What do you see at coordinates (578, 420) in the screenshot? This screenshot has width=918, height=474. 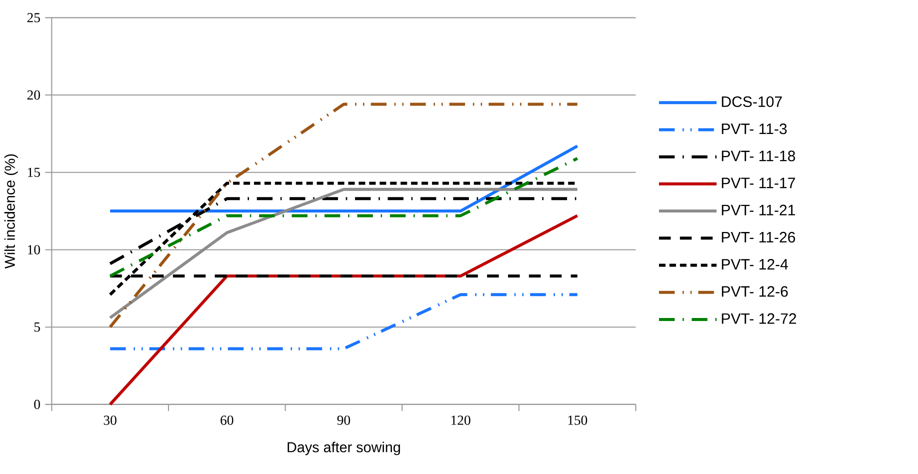 I see `x-tick-label: 150` at bounding box center [578, 420].